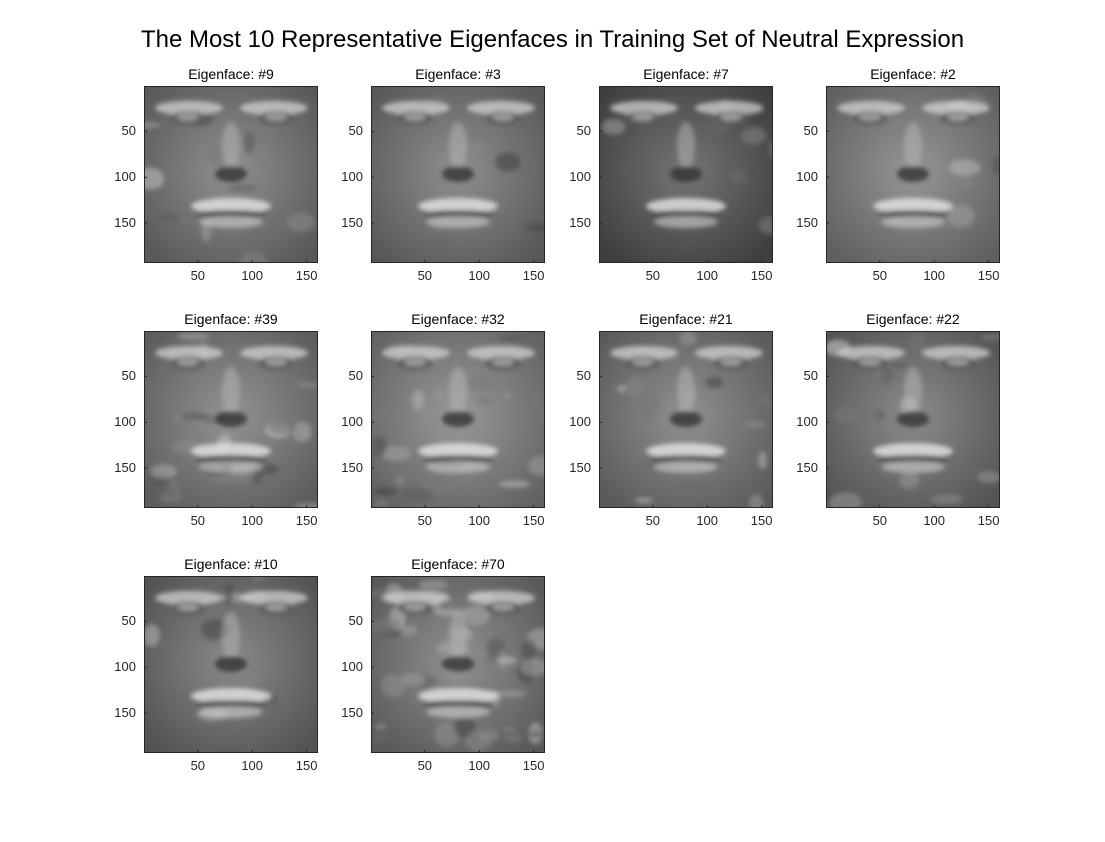 This screenshot has height=842, width=1105. I want to click on panel-title: Eigenface: #39, so click(231, 319).